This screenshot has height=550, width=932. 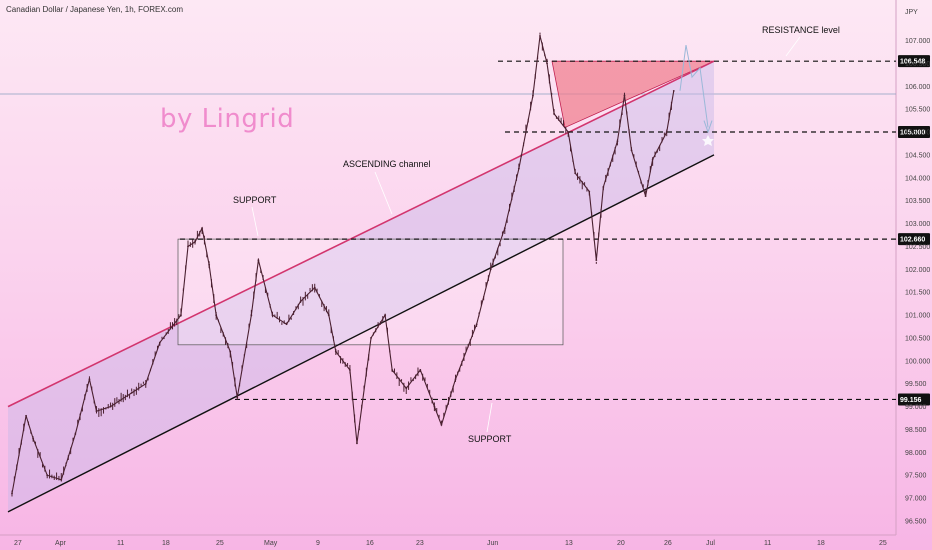 I want to click on projection-path, so click(x=694, y=86).